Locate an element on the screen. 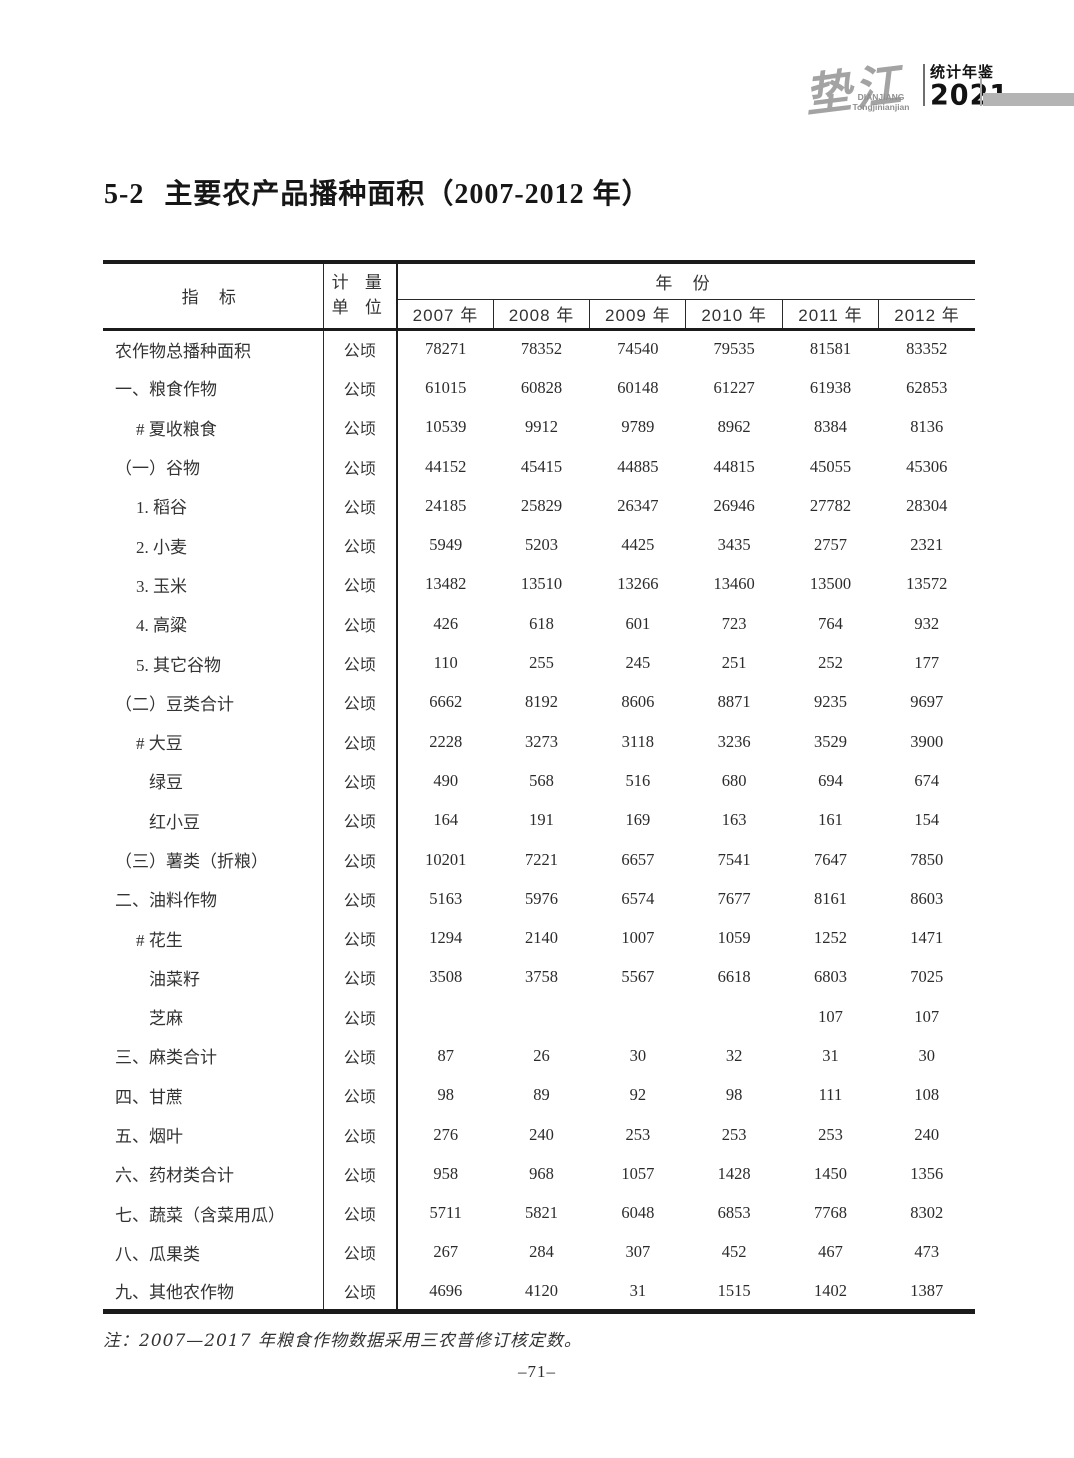  cell-value: 473 is located at coordinates (927, 1252).